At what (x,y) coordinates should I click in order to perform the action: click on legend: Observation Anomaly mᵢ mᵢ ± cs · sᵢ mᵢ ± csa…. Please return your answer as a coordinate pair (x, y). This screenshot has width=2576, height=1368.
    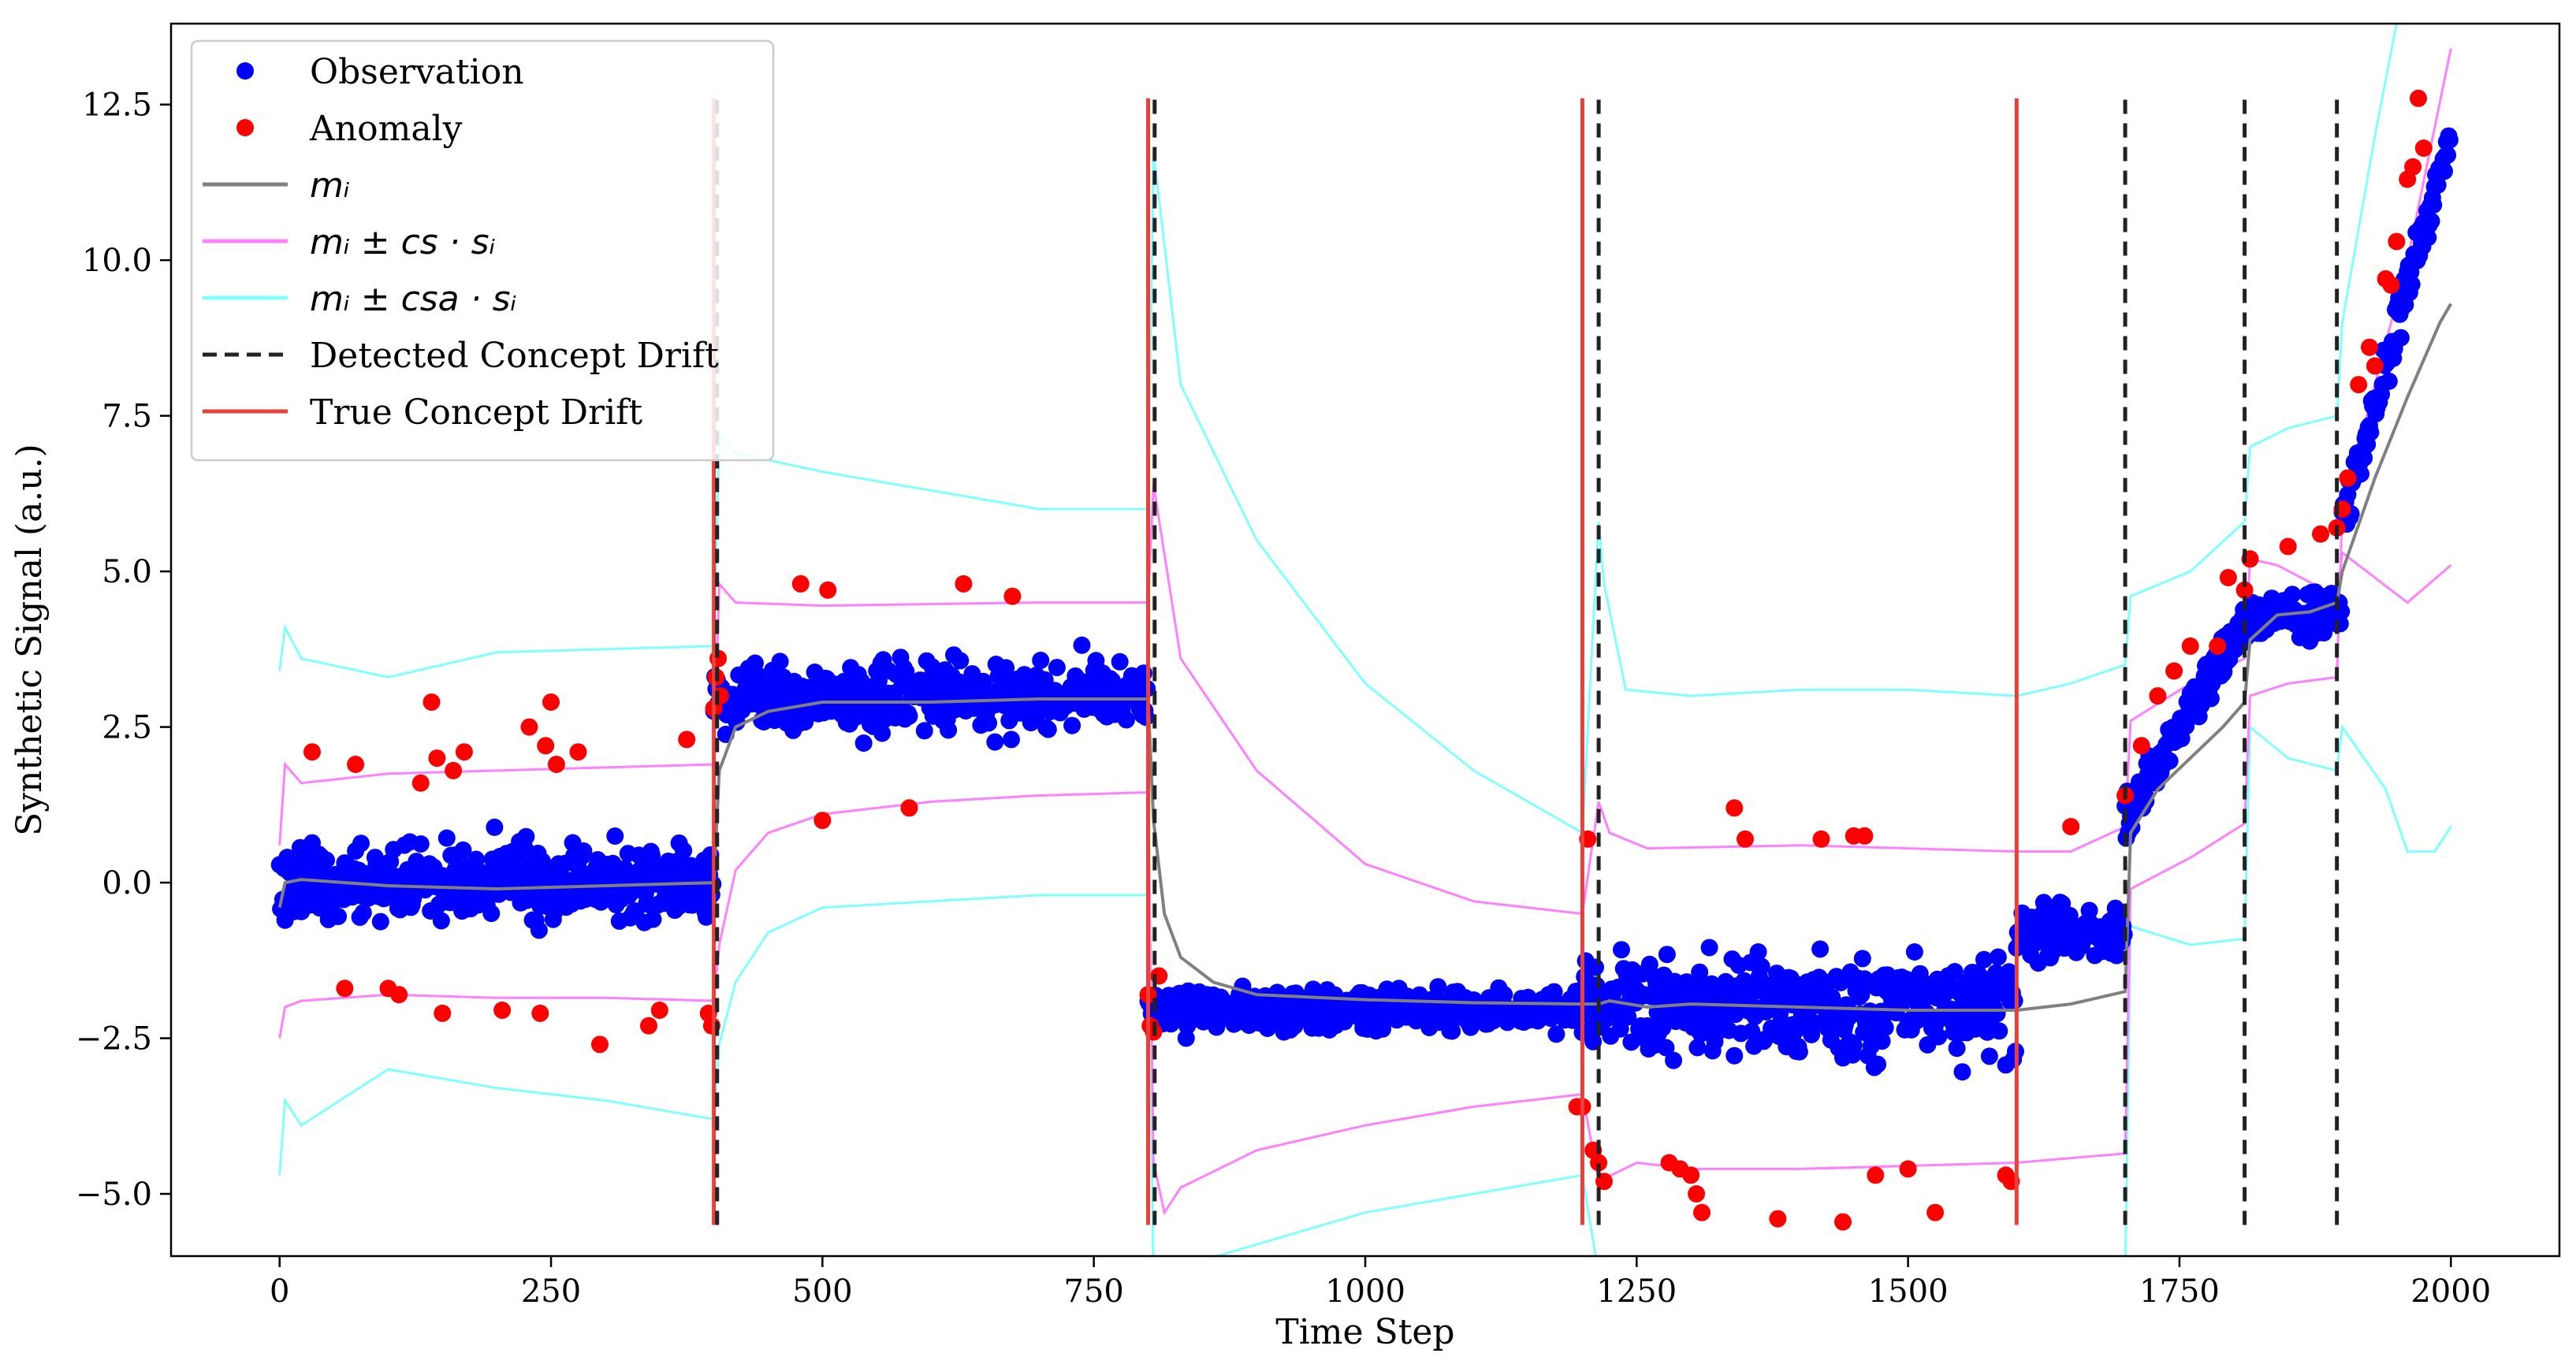
    Looking at the image, I should click on (482, 251).